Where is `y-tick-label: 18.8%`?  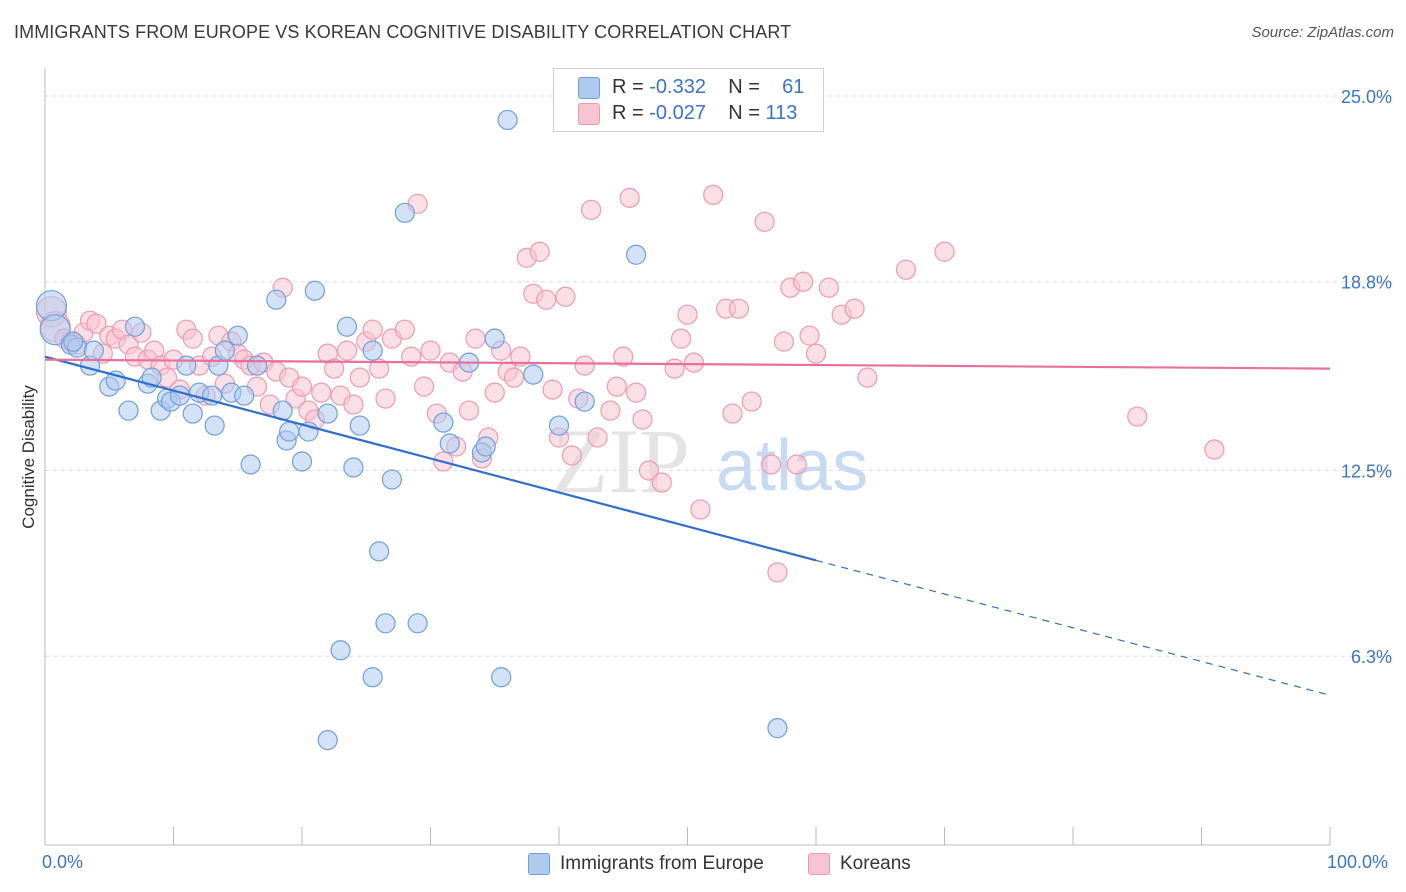
y-tick-label: 18.8% is located at coordinates (1366, 283).